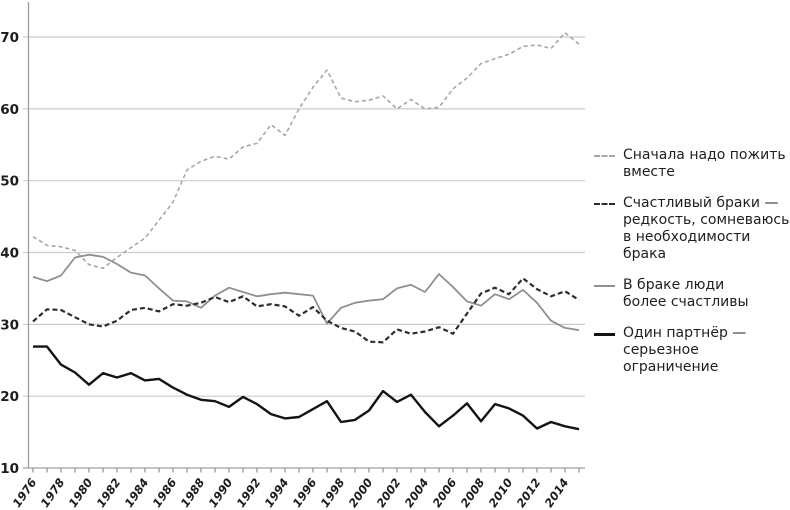  What do you see at coordinates (685, 333) in the screenshot?
I see `legend-text-line: Один партнёр —` at bounding box center [685, 333].